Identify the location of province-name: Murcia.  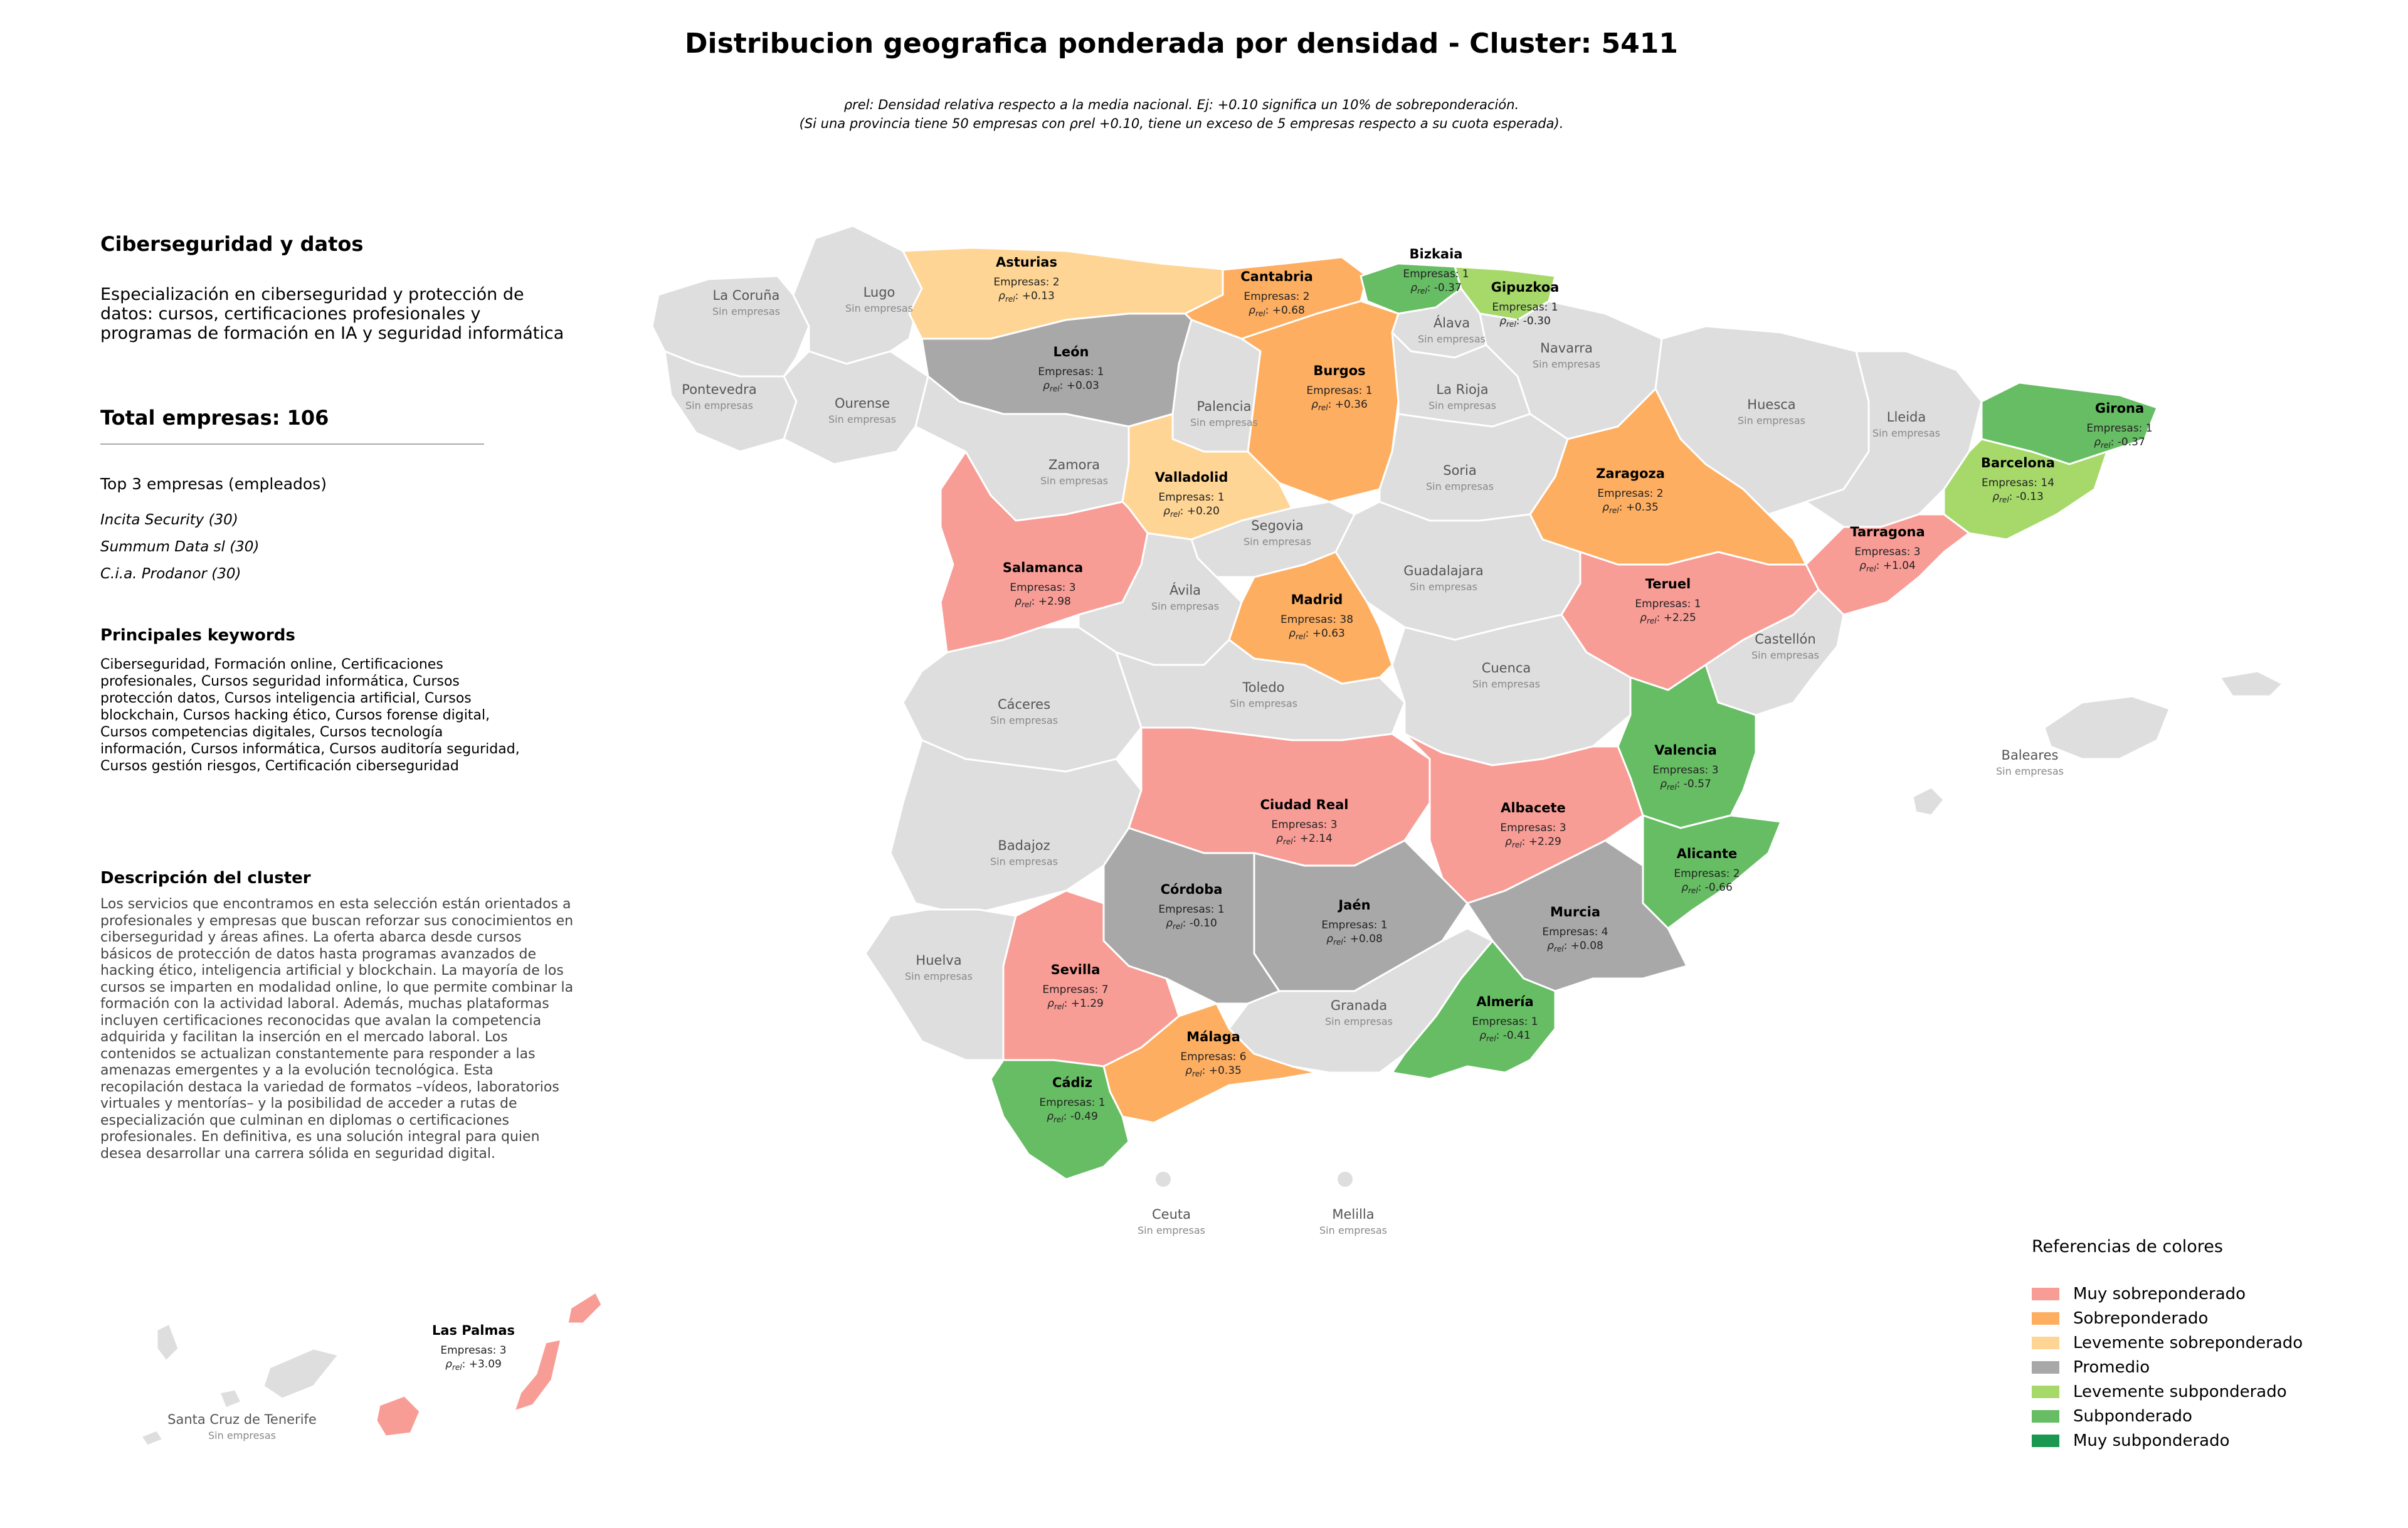
(1575, 912).